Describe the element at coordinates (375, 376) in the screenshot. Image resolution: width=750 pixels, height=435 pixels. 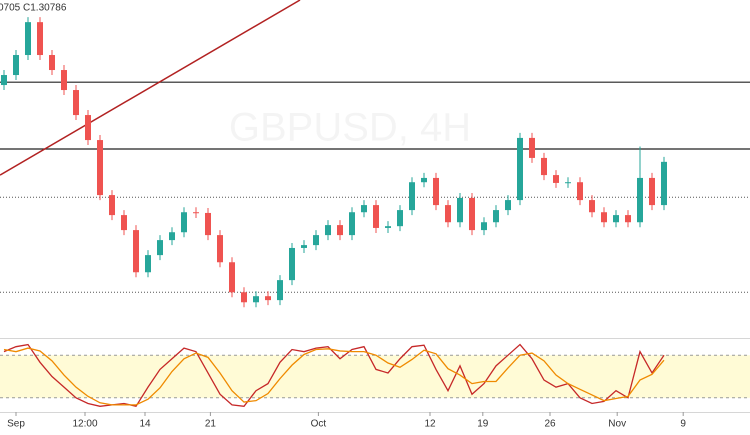
I see `stoch-band` at that location.